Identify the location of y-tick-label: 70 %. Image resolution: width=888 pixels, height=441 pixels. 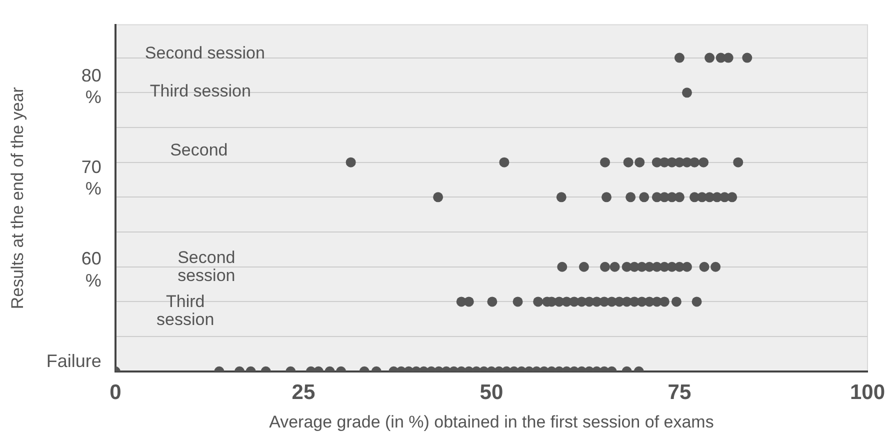
(91, 178).